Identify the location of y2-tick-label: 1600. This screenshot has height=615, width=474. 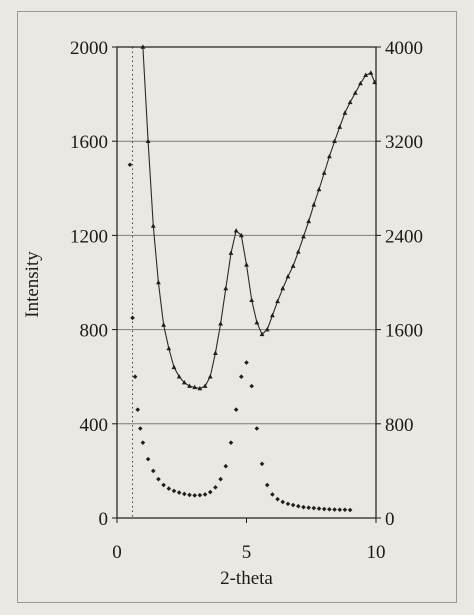
(404, 331).